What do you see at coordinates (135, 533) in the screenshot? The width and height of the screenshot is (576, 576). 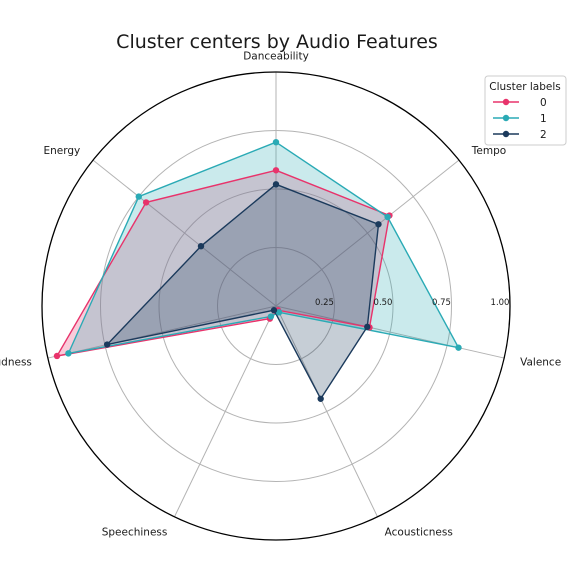 I see `axis-label-speechiness: Speechiness` at bounding box center [135, 533].